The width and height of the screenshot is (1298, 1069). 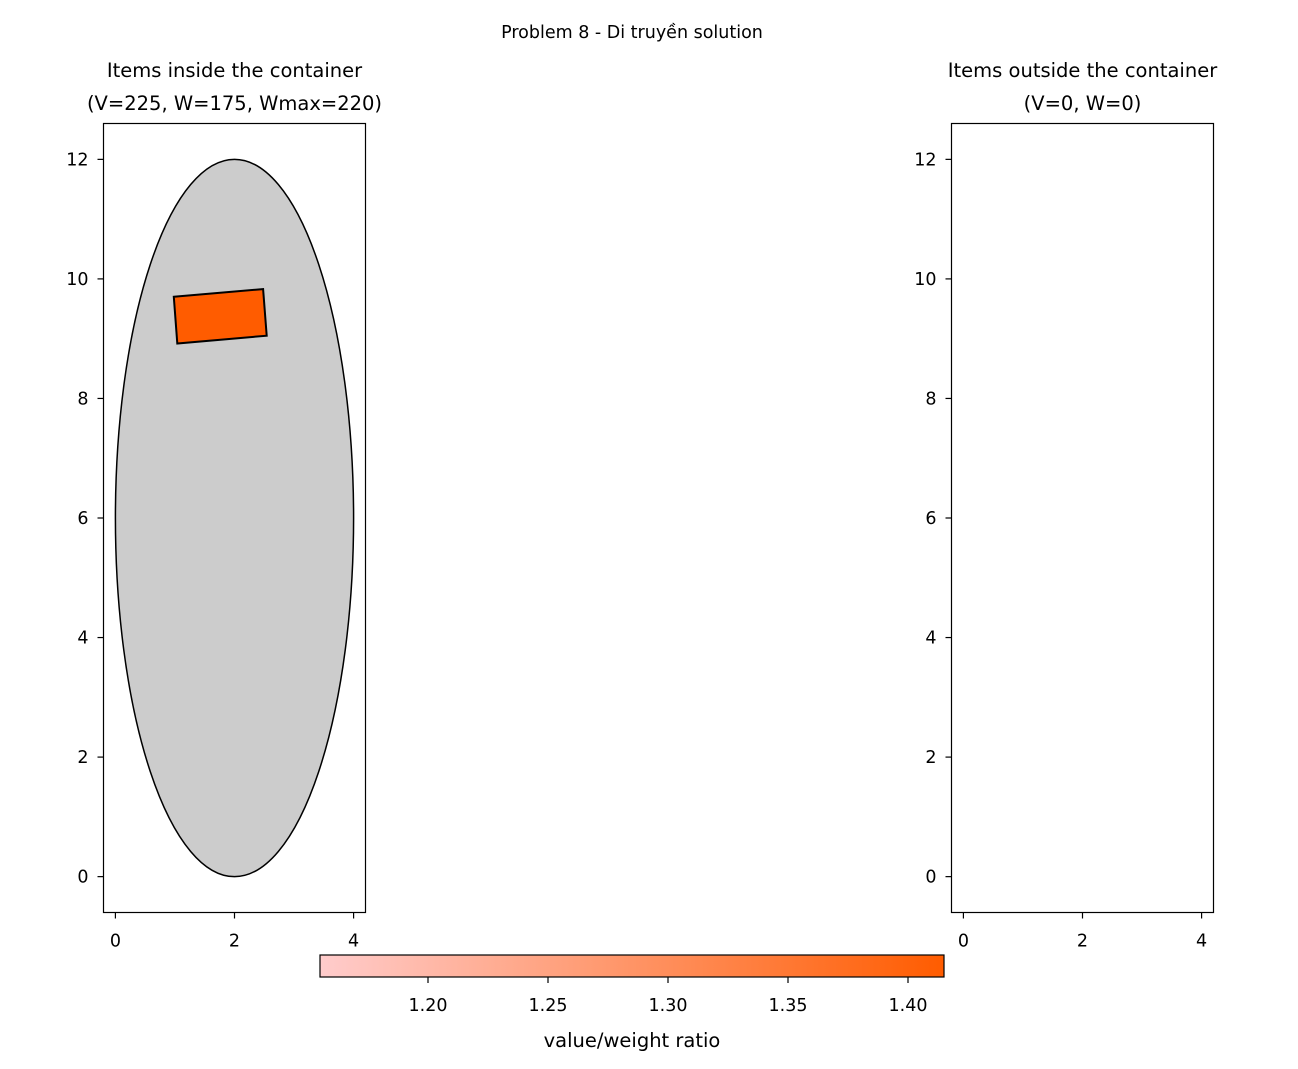 I want to click on inside-x-tick-label-4: 4, so click(x=353, y=942).